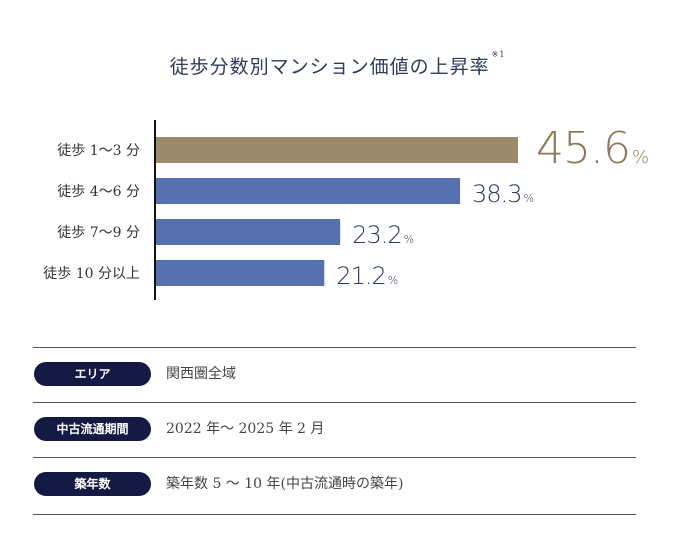 The height and width of the screenshot is (553, 675). I want to click on info-row-area: エリア 関西圏全域, so click(334, 375).